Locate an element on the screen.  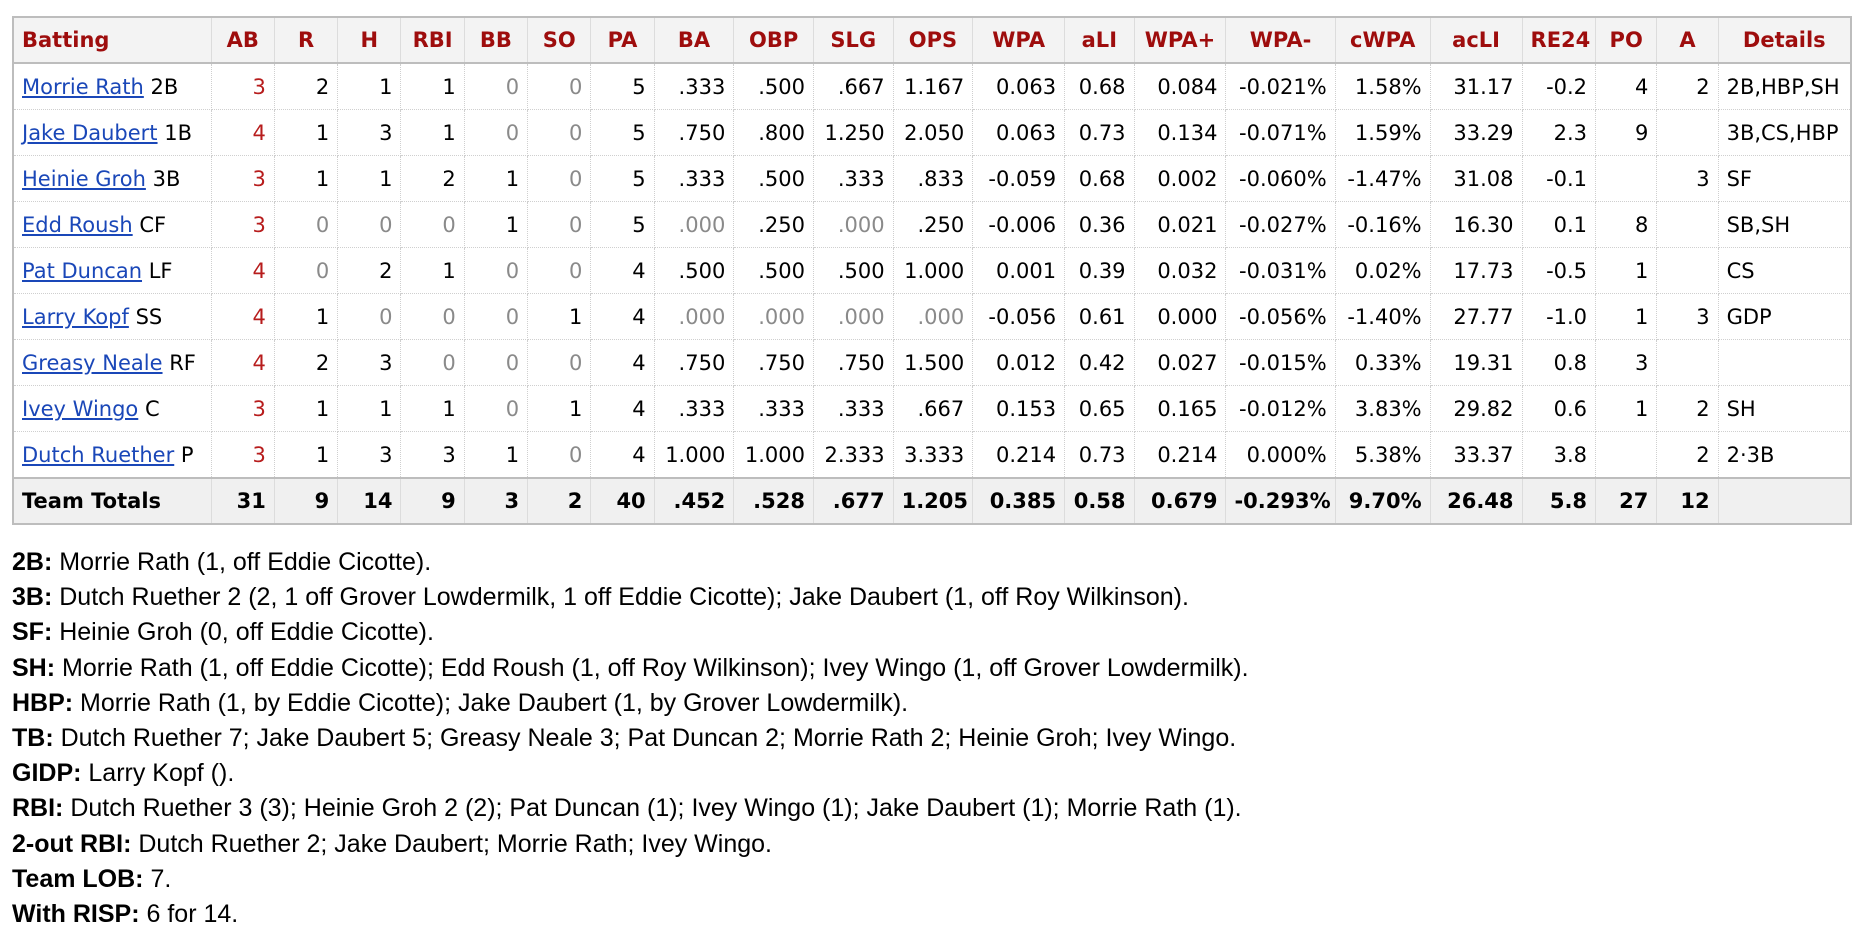
cell-re24: 0.1 is located at coordinates (1559, 224).